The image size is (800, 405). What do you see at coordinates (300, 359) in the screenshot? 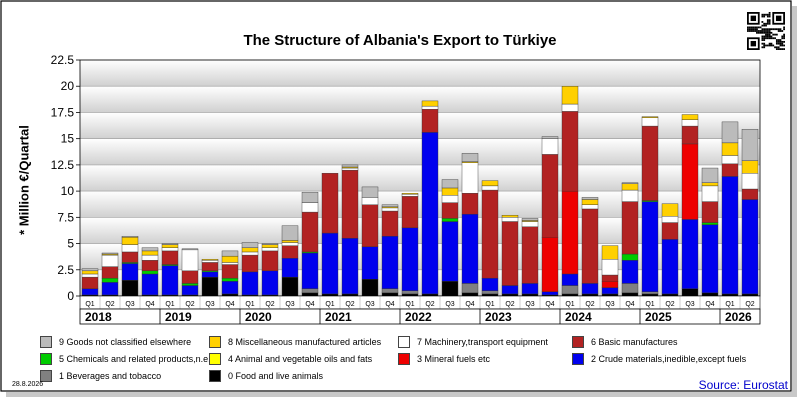
I see `legend-label: 4 Animal and vegetable oils and fats` at bounding box center [300, 359].